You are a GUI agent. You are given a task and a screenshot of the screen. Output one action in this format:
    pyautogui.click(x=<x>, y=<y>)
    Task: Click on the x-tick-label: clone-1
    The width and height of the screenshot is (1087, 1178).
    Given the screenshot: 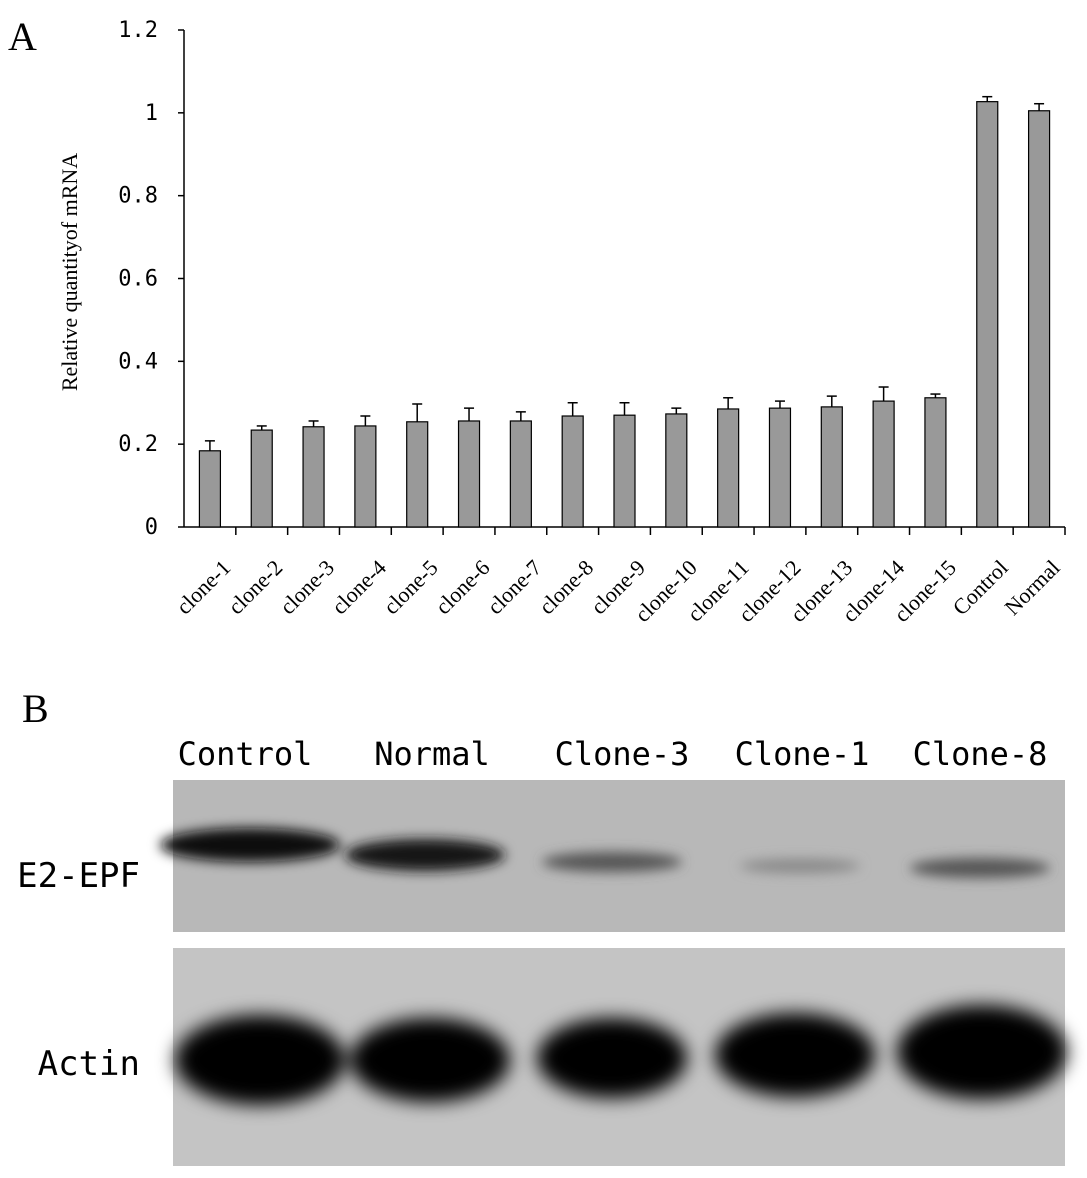 What is the action you would take?
    pyautogui.click(x=203, y=587)
    